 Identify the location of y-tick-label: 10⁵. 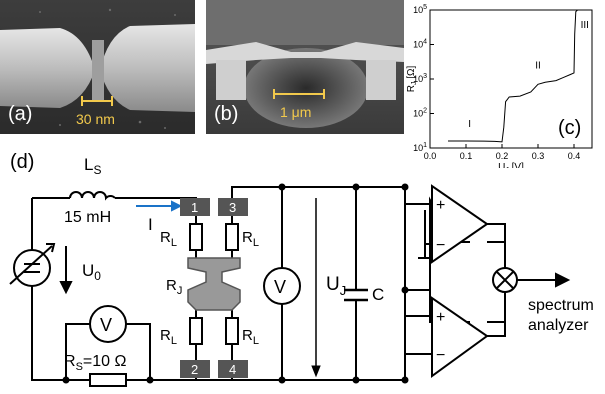
(420, 9).